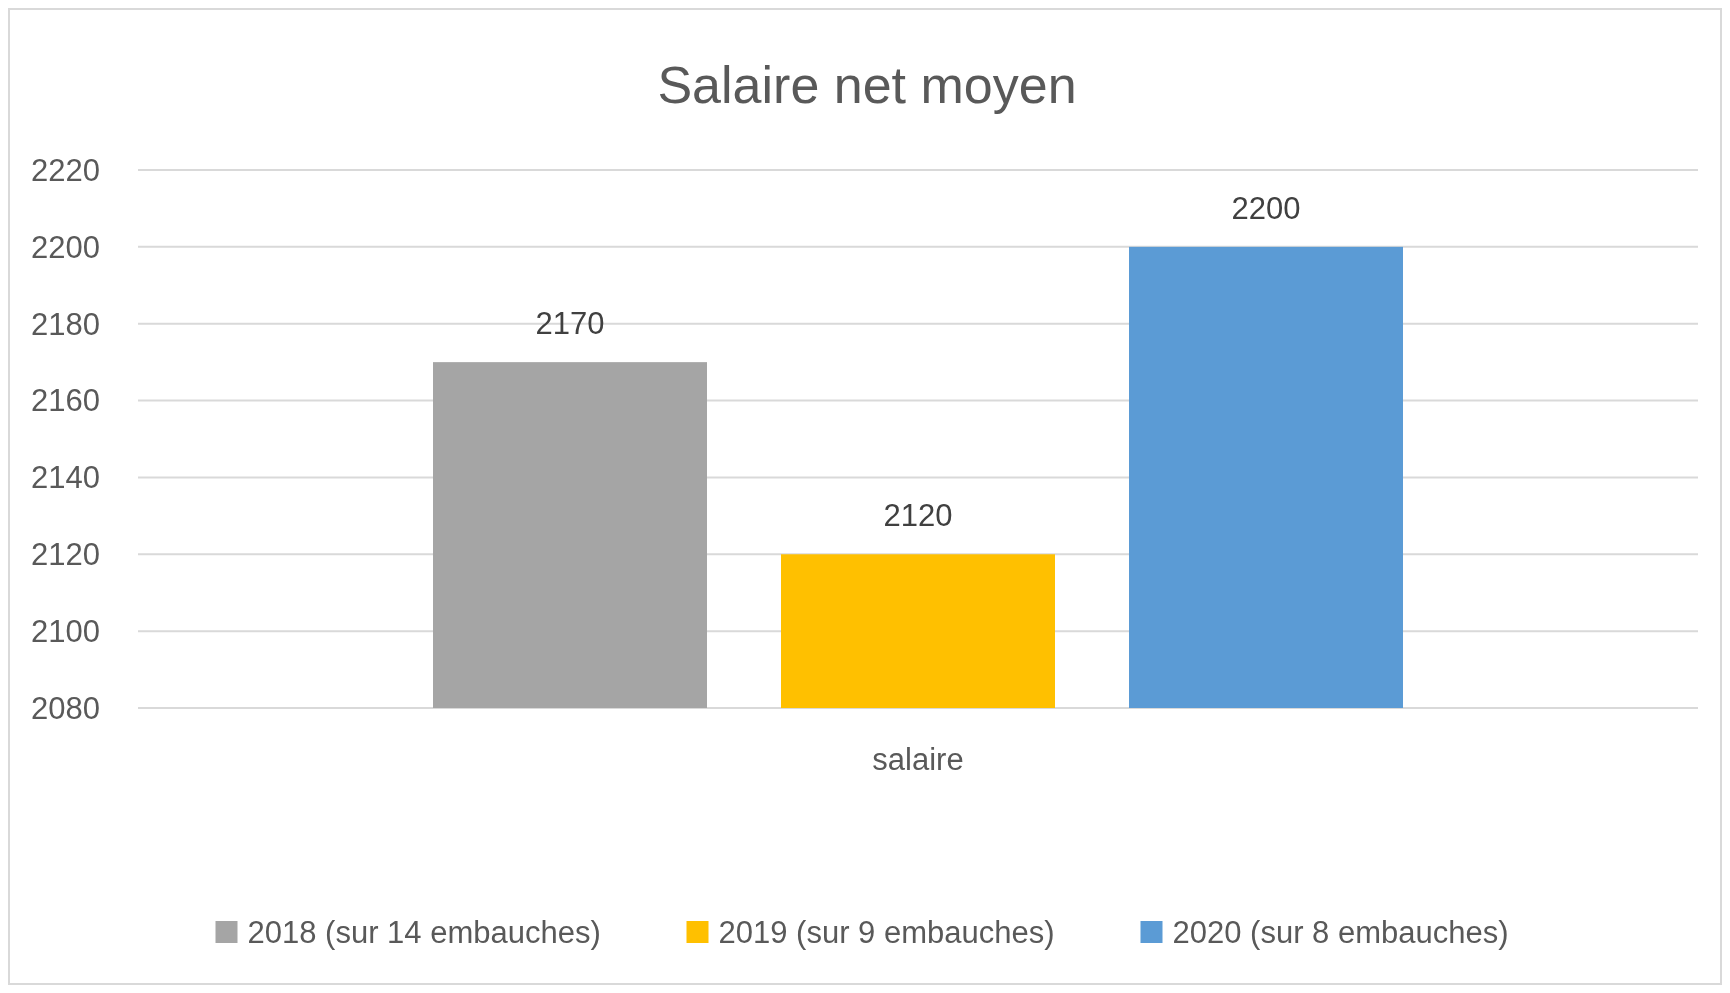  Describe the element at coordinates (886, 932) in the screenshot. I see `legend-label: 2019 (sur 9 embauches)` at that location.